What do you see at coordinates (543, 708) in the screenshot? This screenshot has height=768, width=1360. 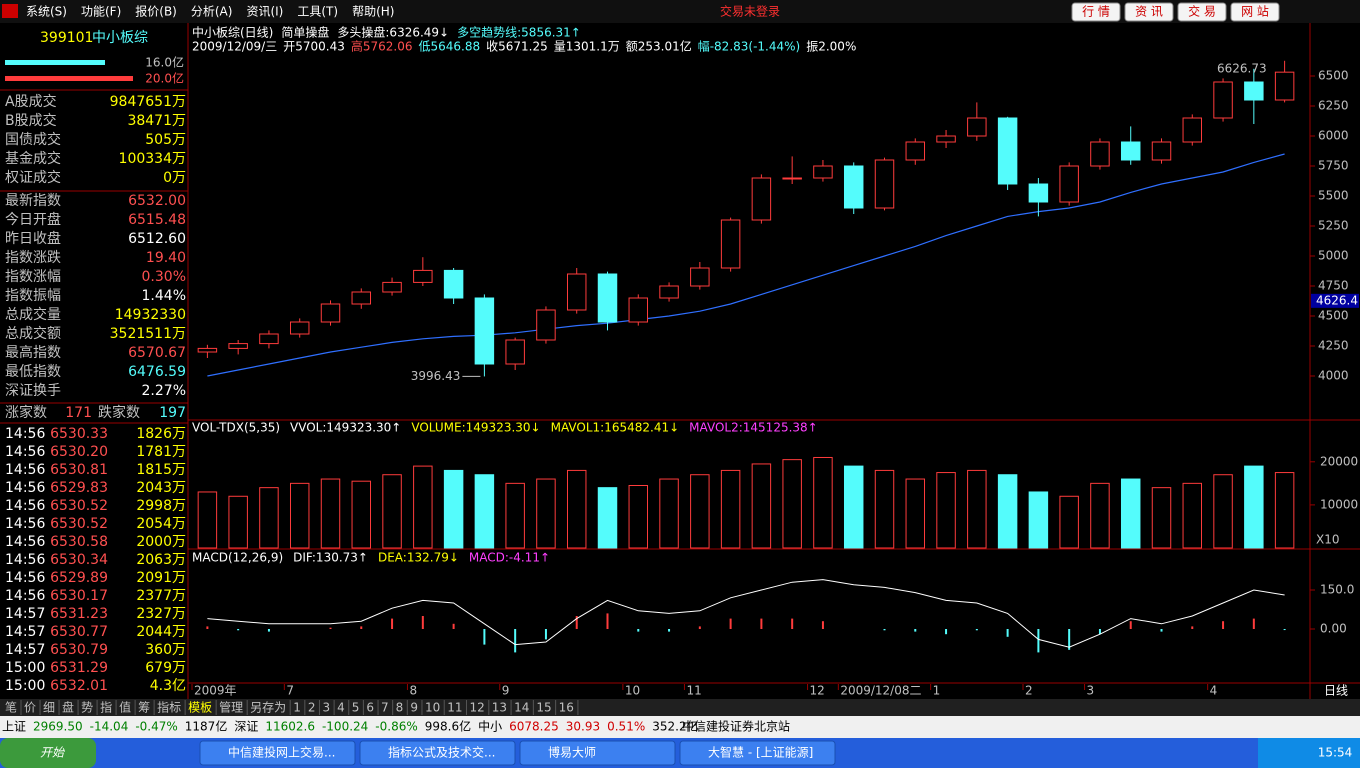 I see `tab: 15` at bounding box center [543, 708].